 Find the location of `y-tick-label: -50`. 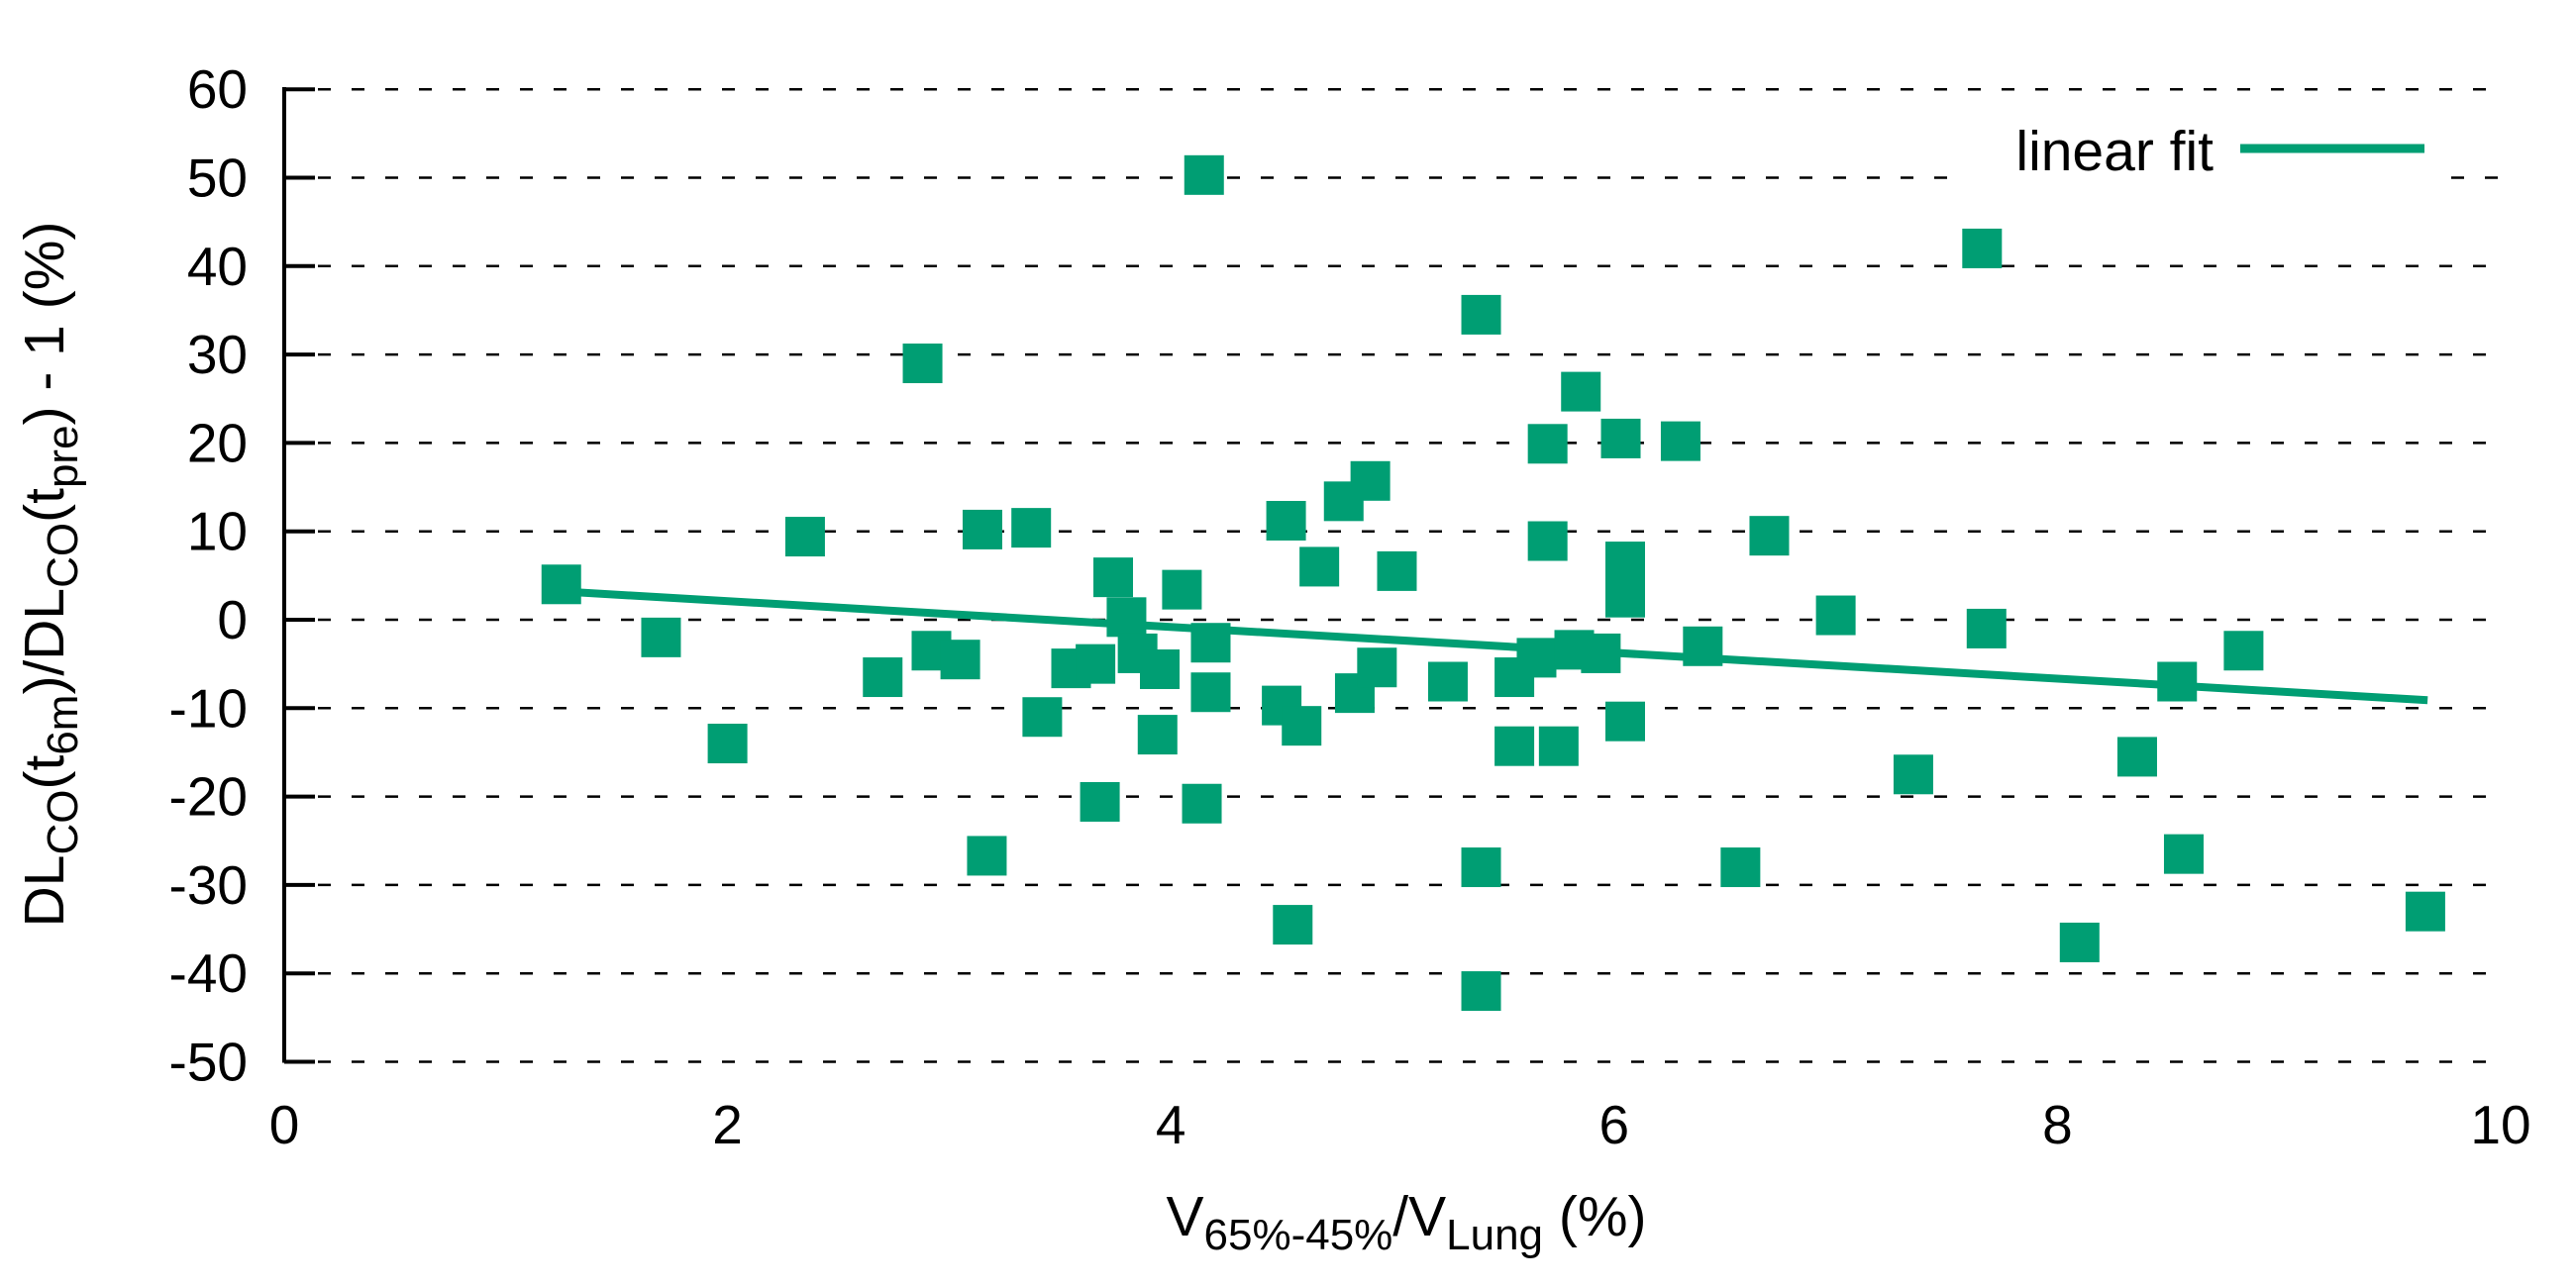

y-tick-label: -50 is located at coordinates (209, 1062).